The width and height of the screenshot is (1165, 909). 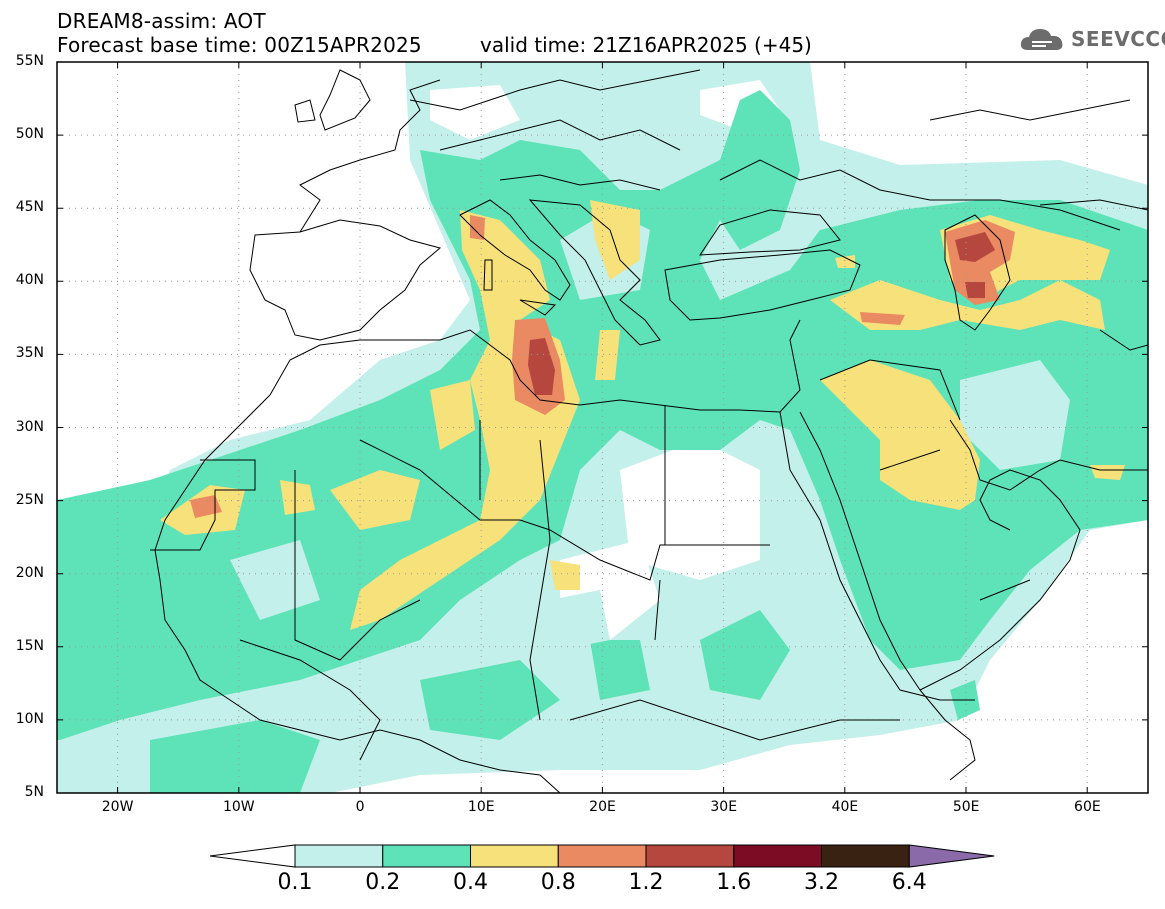 What do you see at coordinates (1041, 39) in the screenshot?
I see `cloud-icon` at bounding box center [1041, 39].